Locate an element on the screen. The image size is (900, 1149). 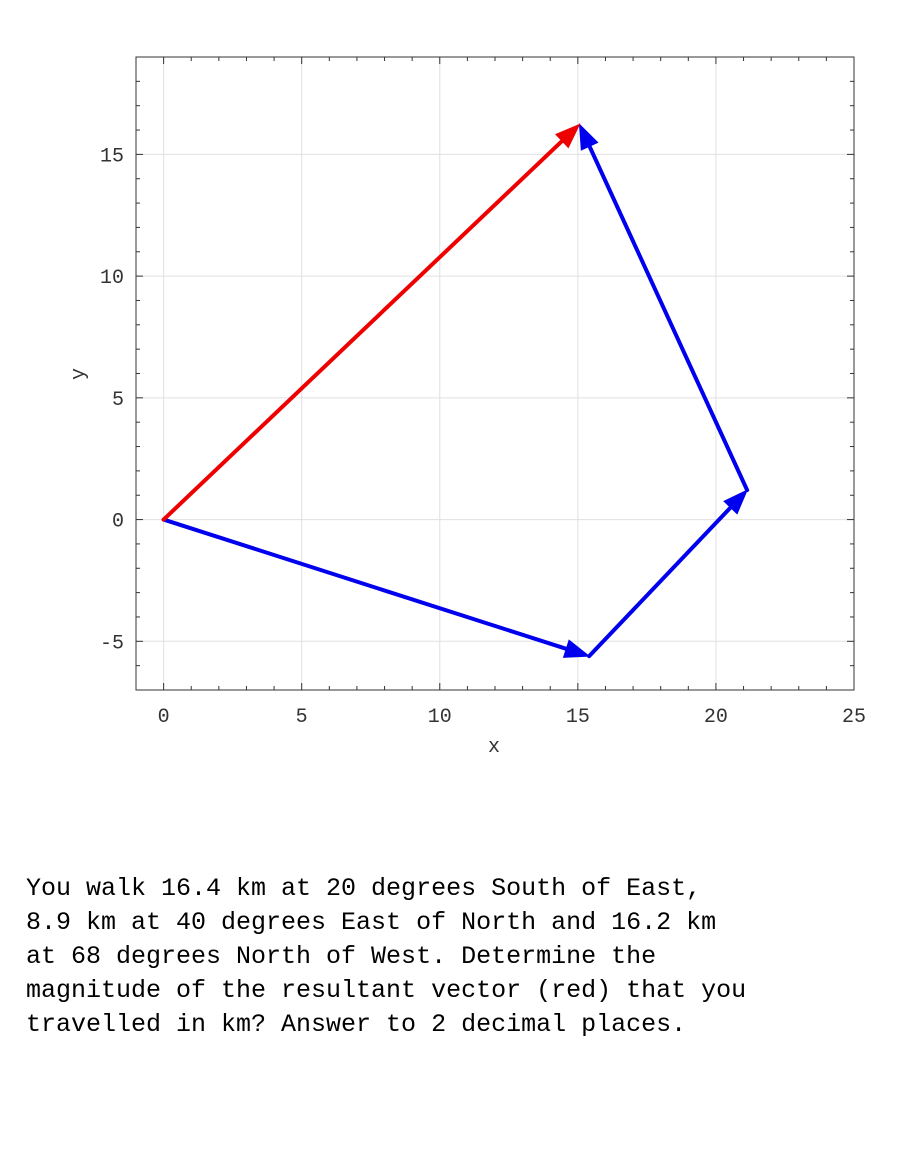
x-tick-label: 5 is located at coordinates (302, 717).